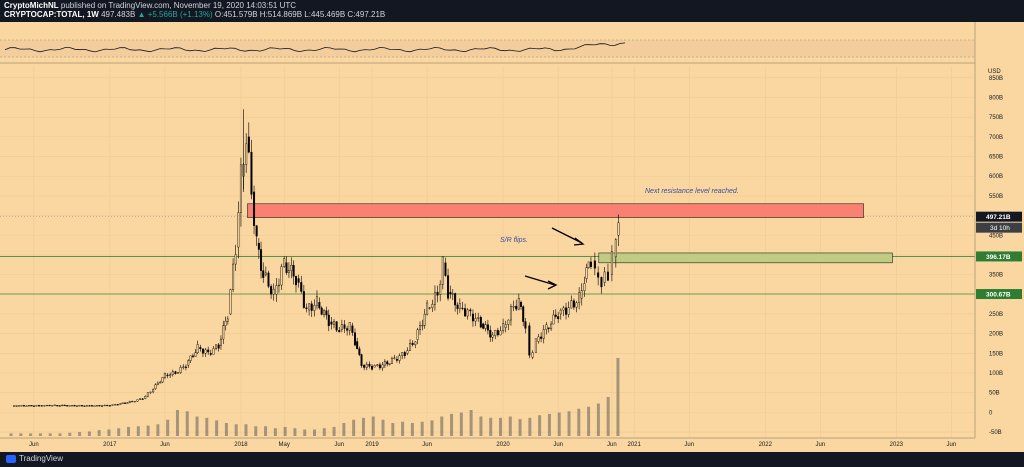  What do you see at coordinates (110, 445) in the screenshot?
I see `x-tick-label: 2017` at bounding box center [110, 445].